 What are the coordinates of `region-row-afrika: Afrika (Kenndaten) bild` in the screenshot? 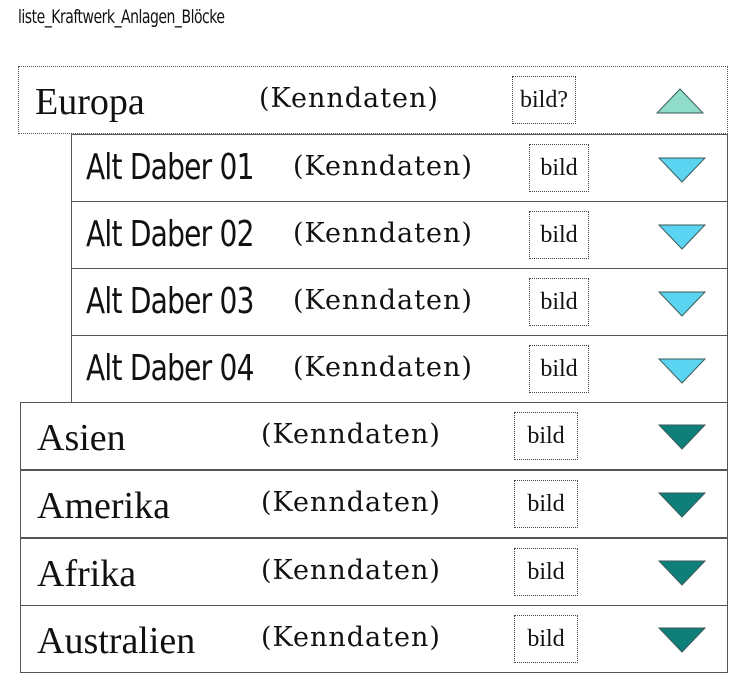 It's located at (374, 572).